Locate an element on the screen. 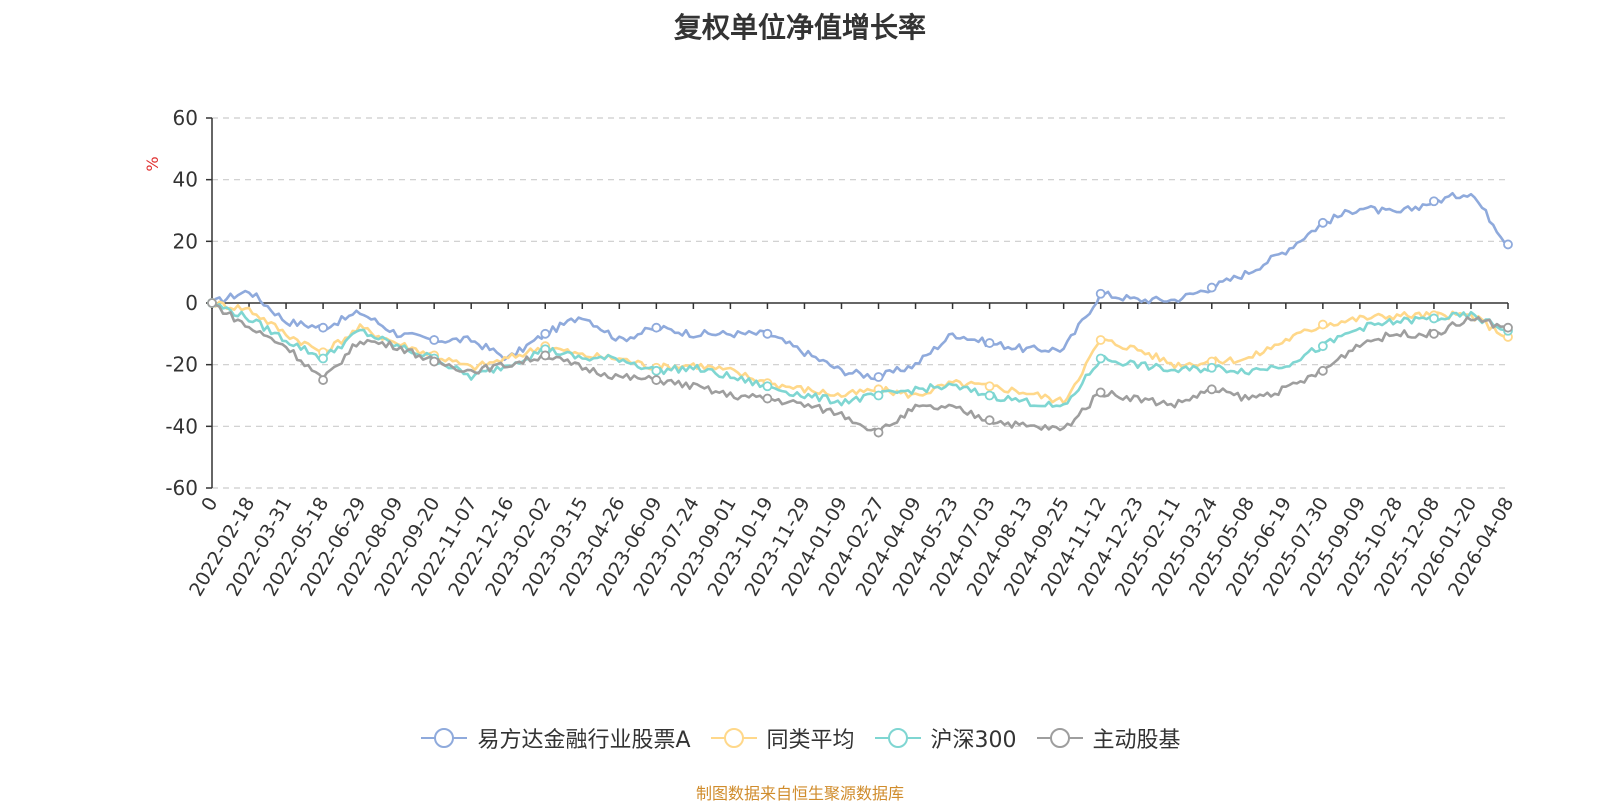  legend: 易方达金融行业股票A 同类平均 沪深300 主动股基 is located at coordinates (800, 738).